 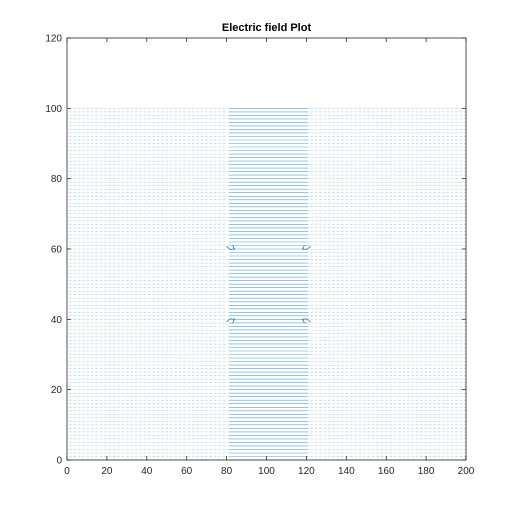 What do you see at coordinates (67, 471) in the screenshot?
I see `x-tick-label: 0` at bounding box center [67, 471].